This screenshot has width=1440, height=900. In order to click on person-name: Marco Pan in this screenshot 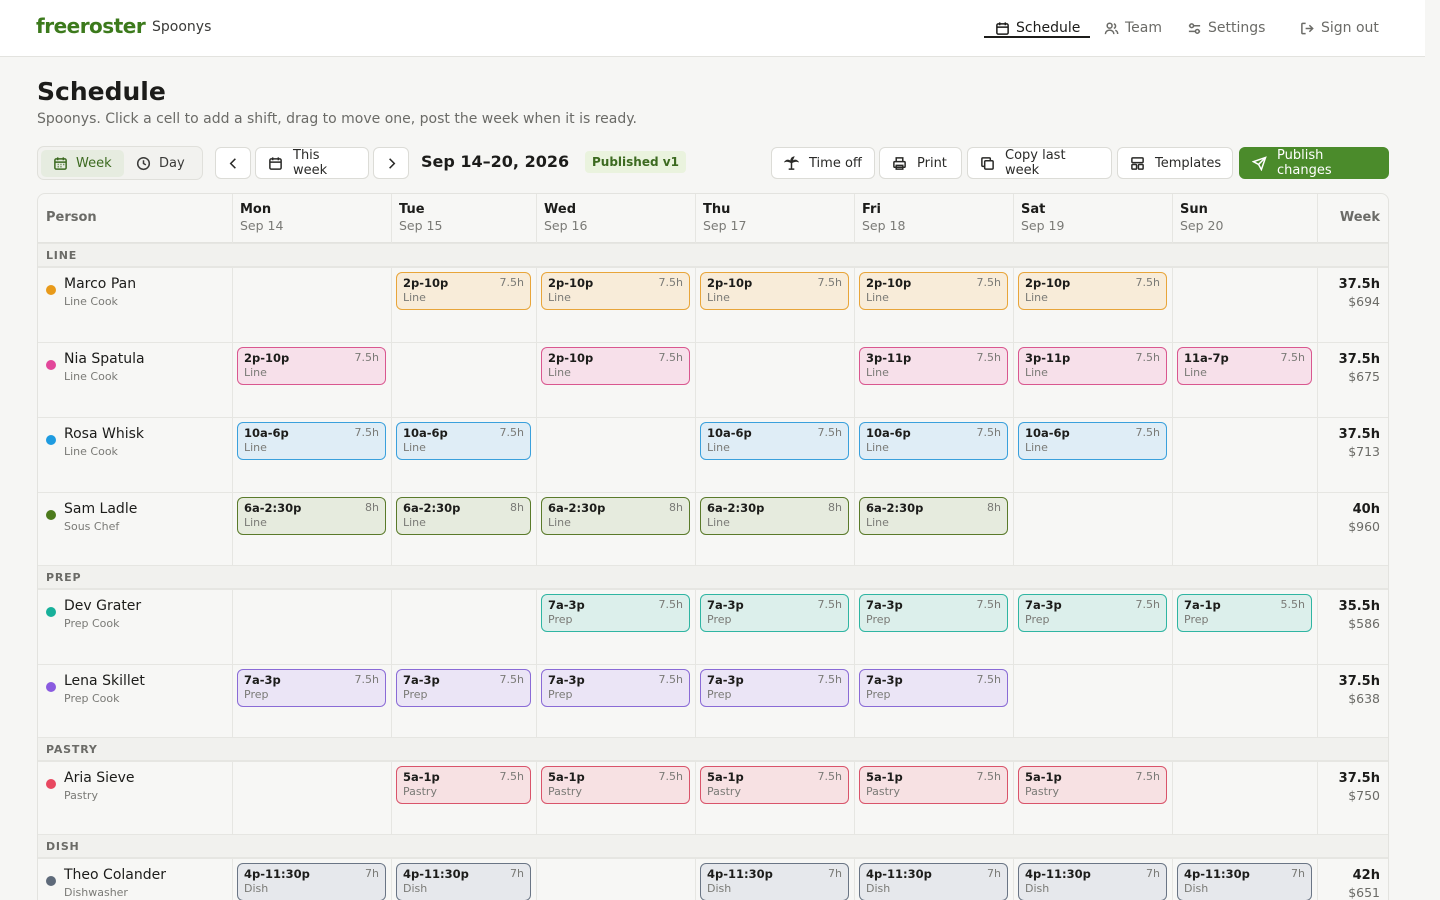, I will do `click(100, 284)`.